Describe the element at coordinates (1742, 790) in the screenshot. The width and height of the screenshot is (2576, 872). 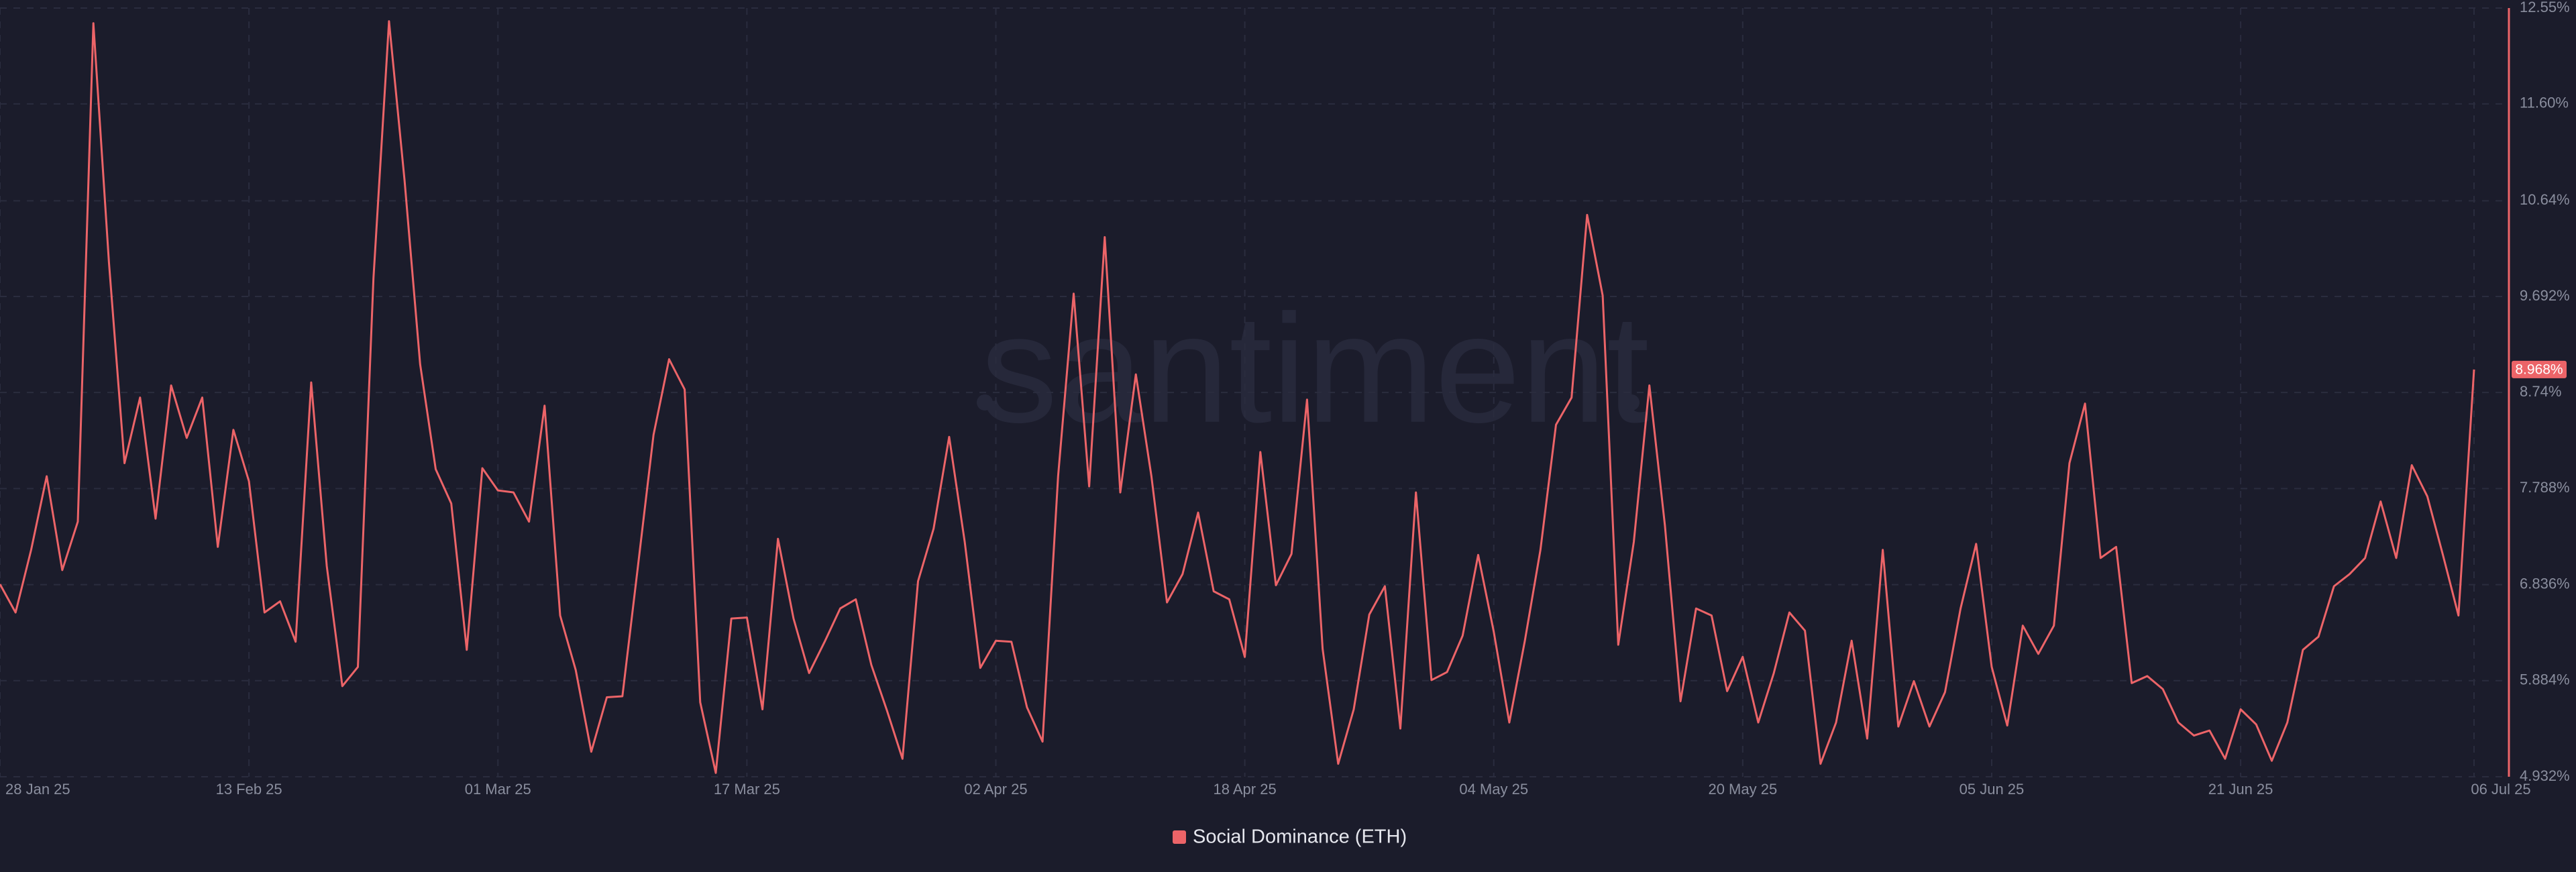
I see `x-tick-label: 20 May 25` at that location.